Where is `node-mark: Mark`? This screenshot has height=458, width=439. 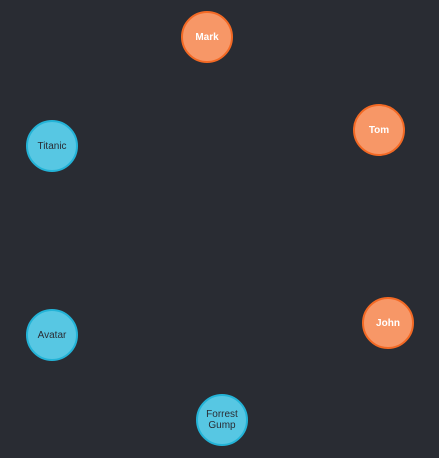 node-mark: Mark is located at coordinates (207, 37).